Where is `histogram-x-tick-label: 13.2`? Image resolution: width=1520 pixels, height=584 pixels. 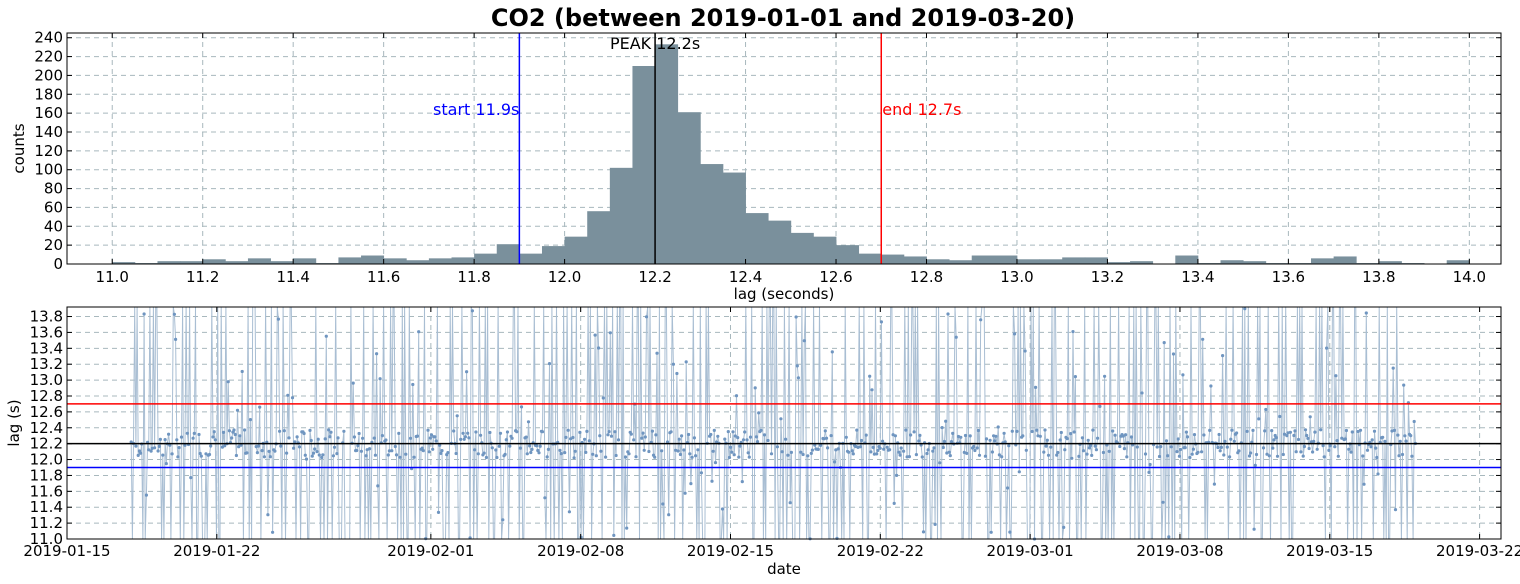
histogram-x-tick-label: 13.2 is located at coordinates (1107, 277).